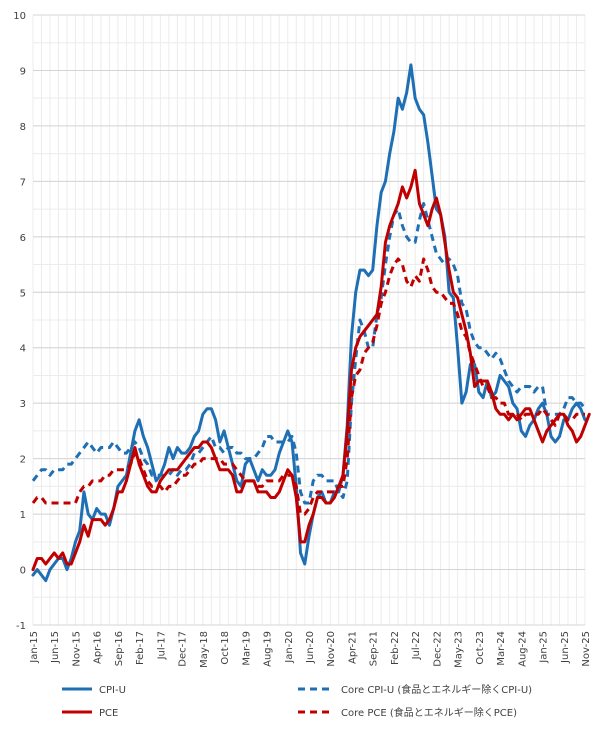 The height and width of the screenshot is (730, 598). Describe the element at coordinates (289, 647) in the screenshot. I see `x-tick-label: Jan-20` at that location.